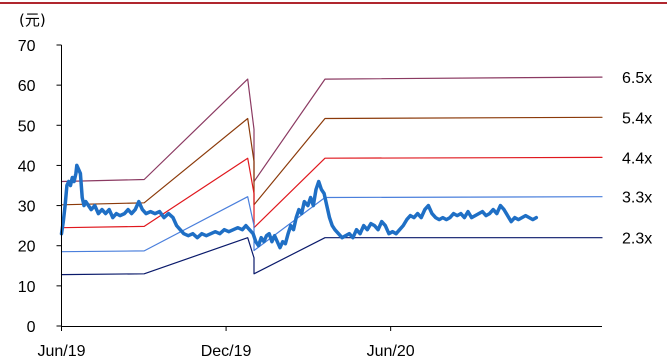  I want to click on band-line-2-3x, so click(331, 256).